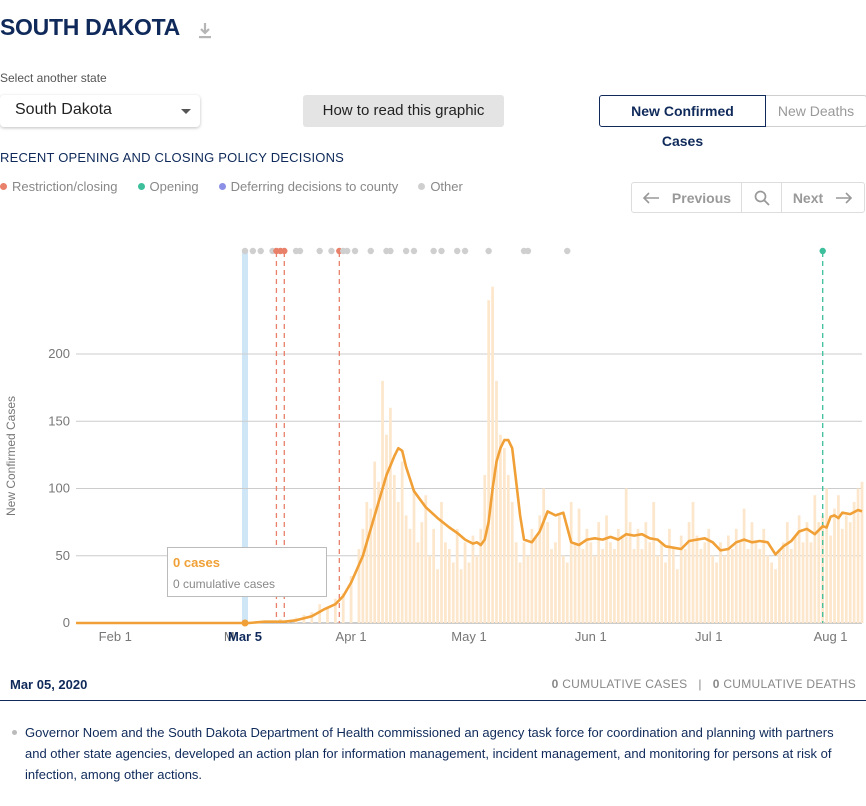  What do you see at coordinates (11, 456) in the screenshot?
I see `y-axis-label: New Confirmed Cases` at bounding box center [11, 456].